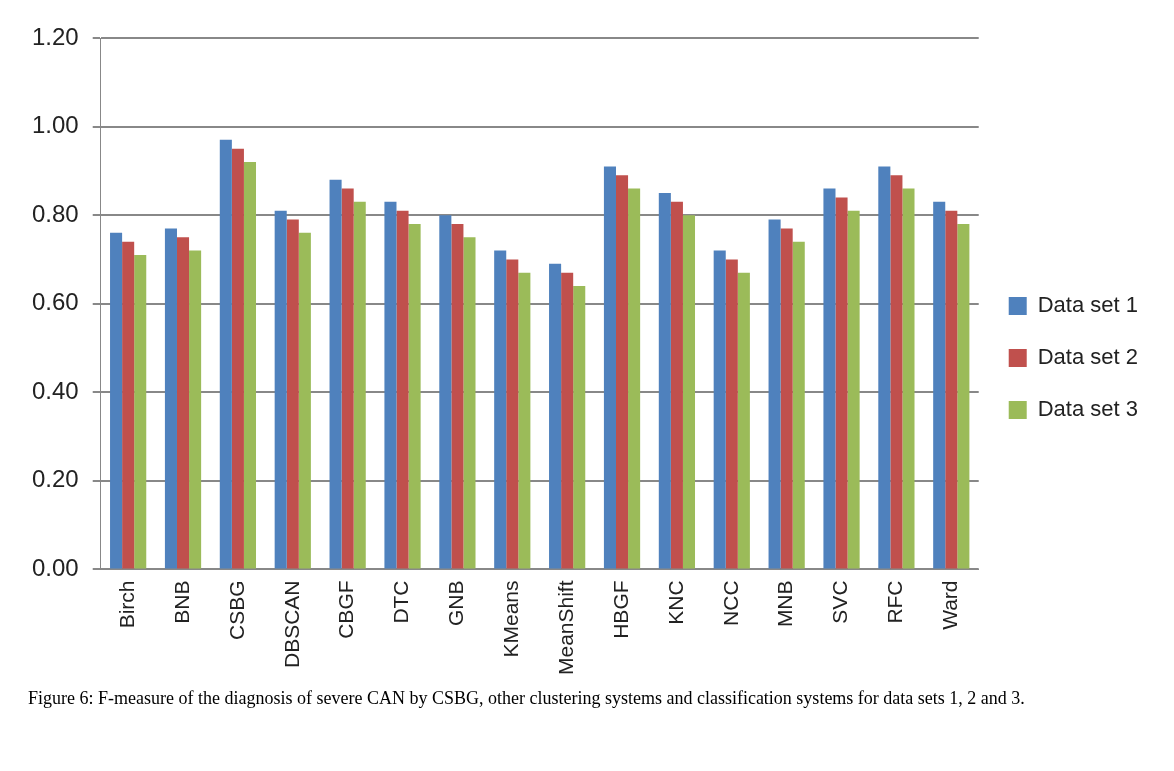 The image size is (1174, 771). I want to click on y-tick-label: 0.80, so click(55, 213).